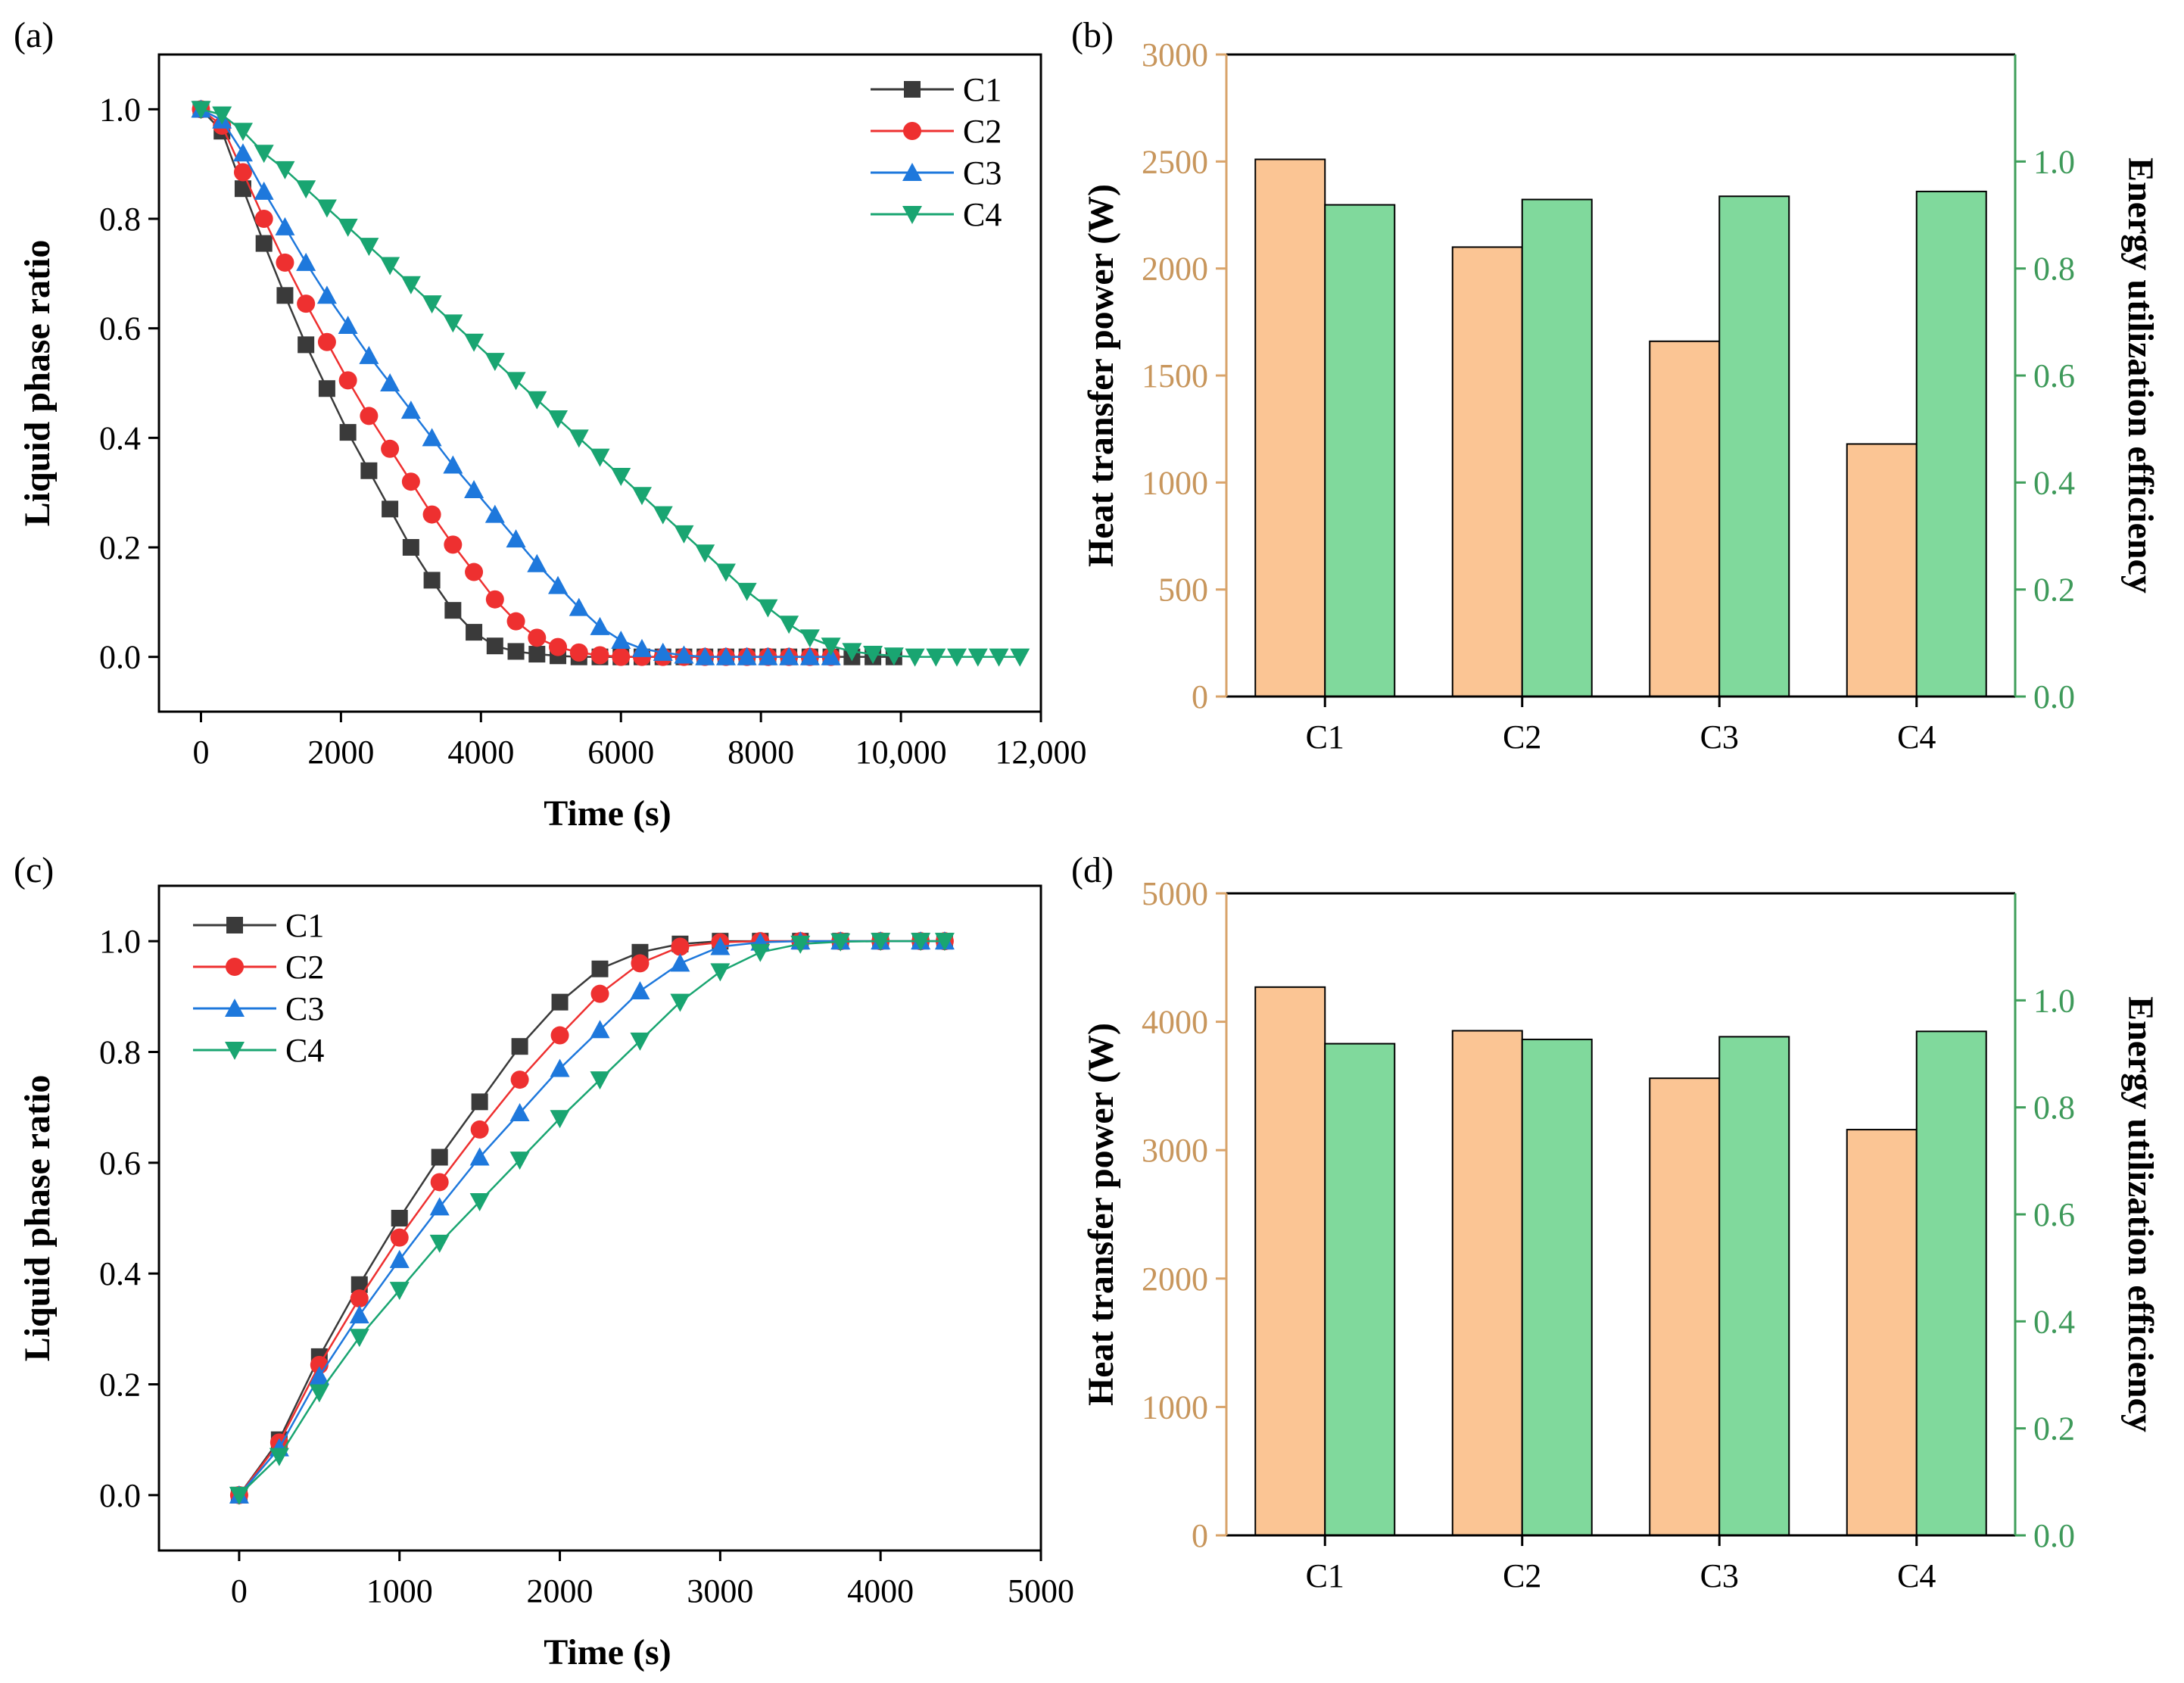 Image resolution: width=2184 pixels, height=1683 pixels. Describe the element at coordinates (304, 1050) in the screenshot. I see `legend-label-C4: C4` at that location.